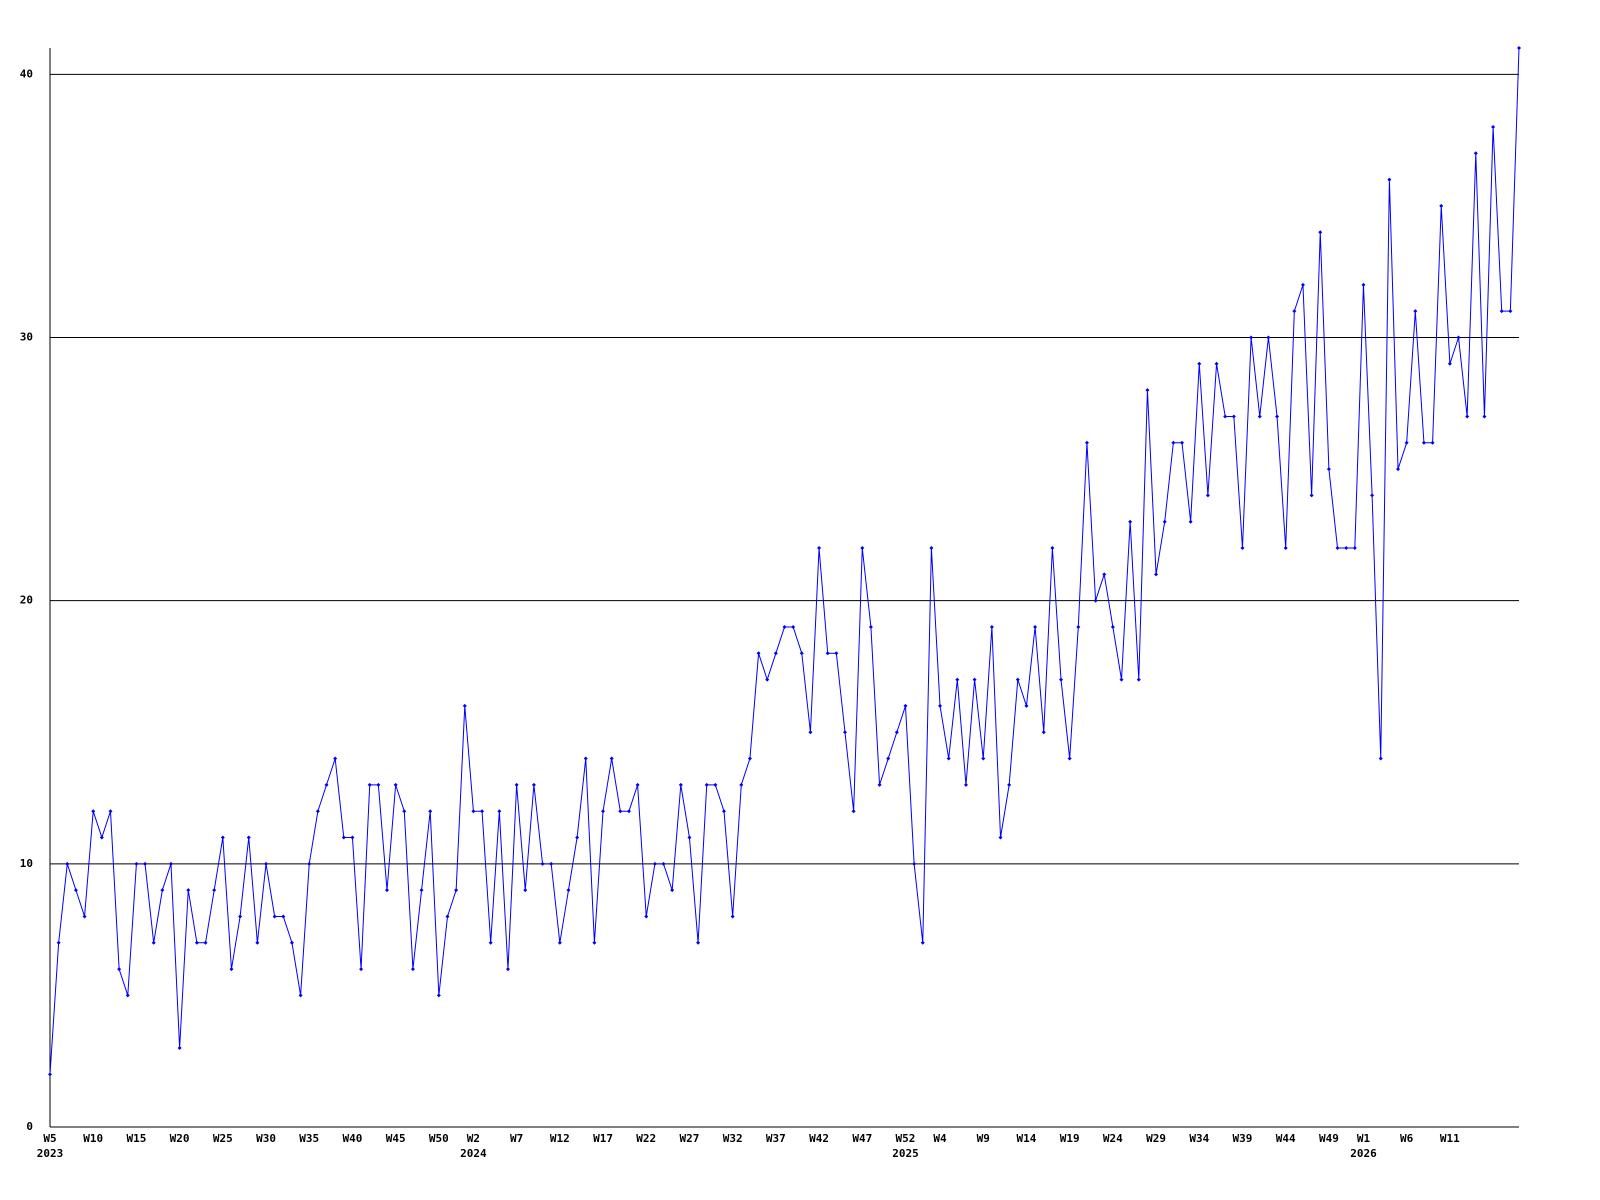 This screenshot has height=1200, width=1600. What do you see at coordinates (1407, 1138) in the screenshot?
I see `x-tick-label: W6` at bounding box center [1407, 1138].